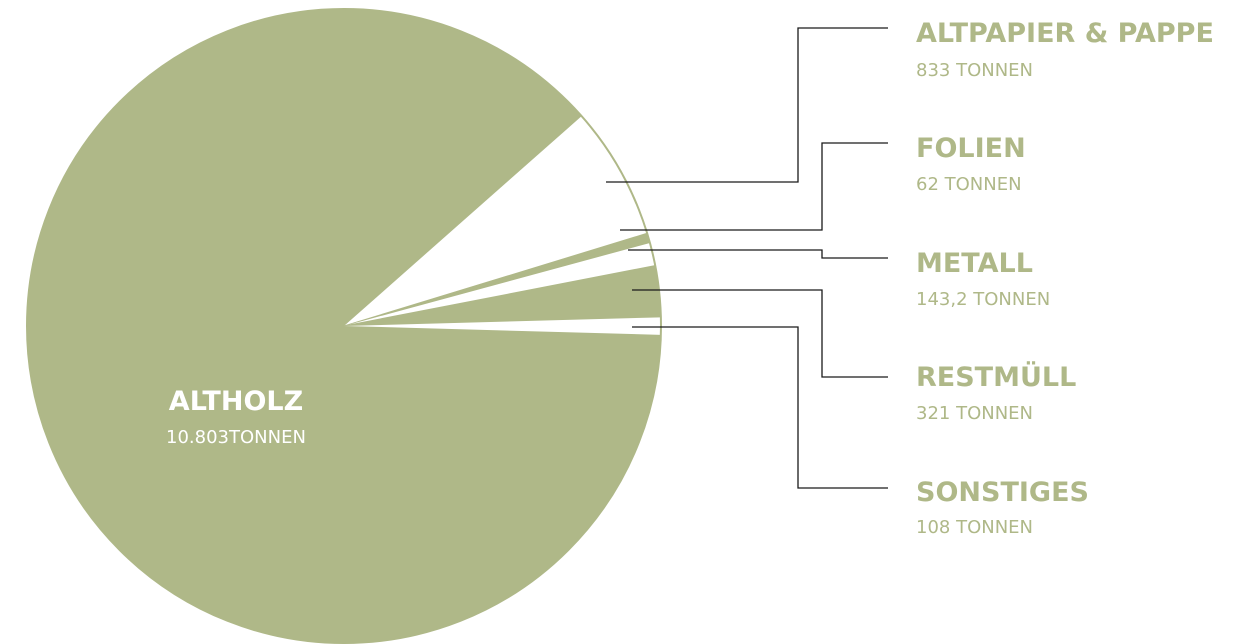 The height and width of the screenshot is (644, 1256). What do you see at coordinates (236, 401) in the screenshot?
I see `main-slice-name: ALTHOLZ` at bounding box center [236, 401].